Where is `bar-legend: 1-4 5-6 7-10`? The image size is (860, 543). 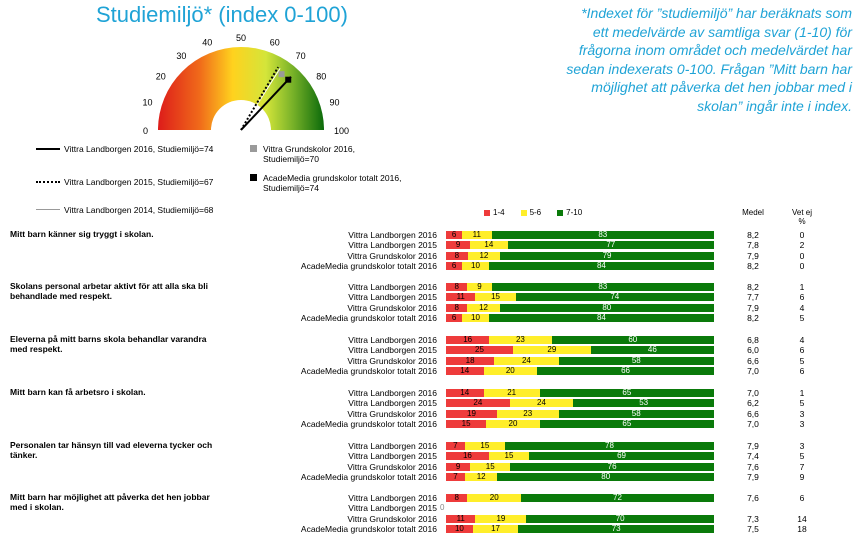
bar-legend: 1-4 5-6 7-10 is located at coordinates (533, 212).